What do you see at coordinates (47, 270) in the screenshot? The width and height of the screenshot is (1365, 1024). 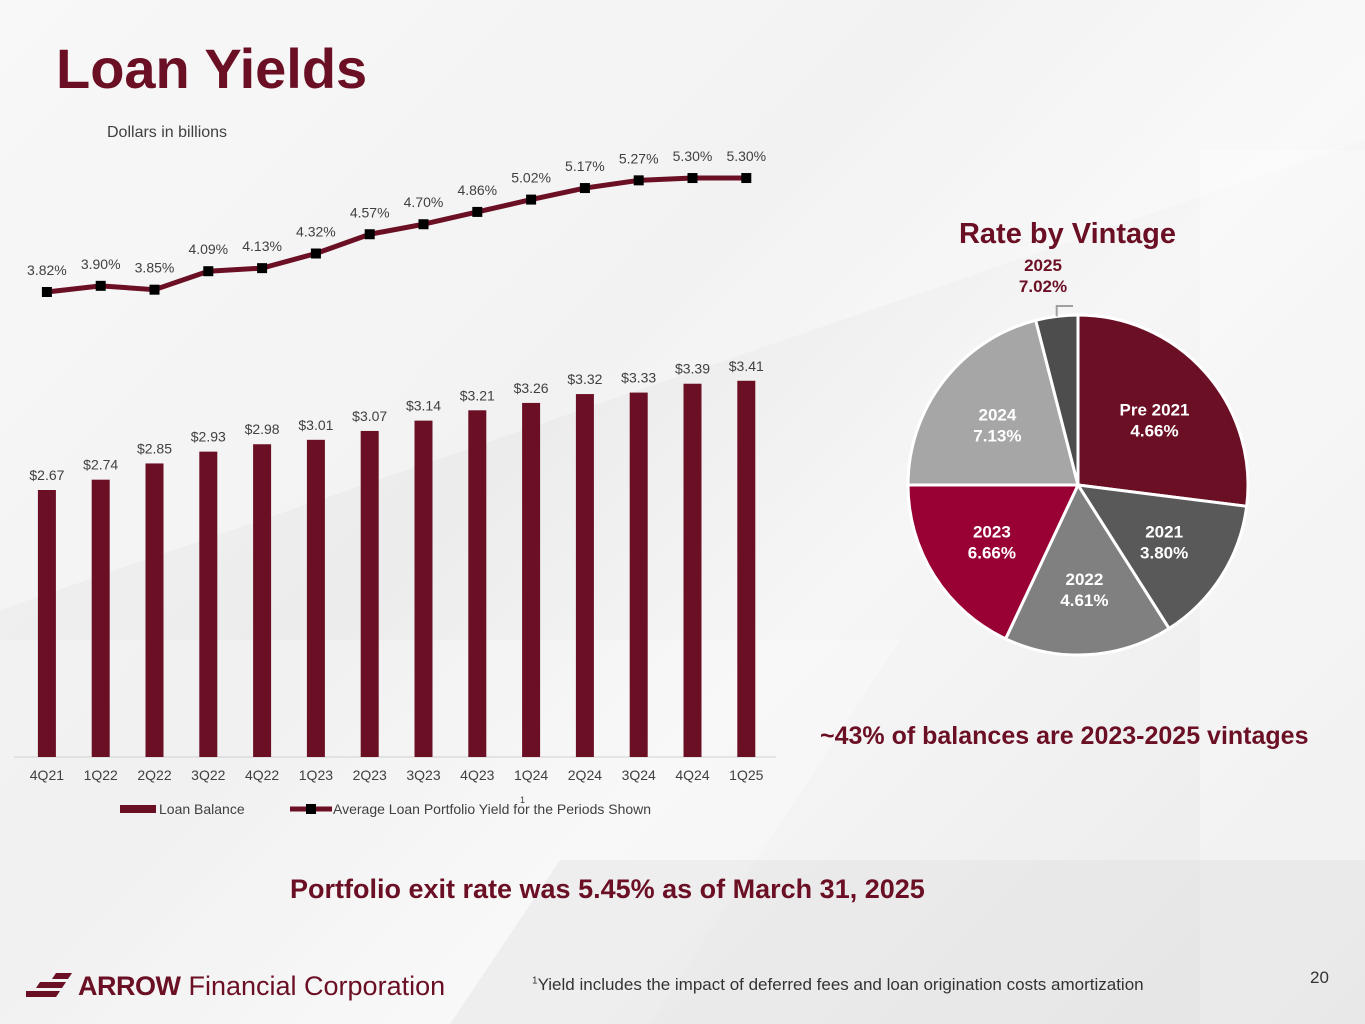 I see `yield-value-label: 3.82%` at bounding box center [47, 270].